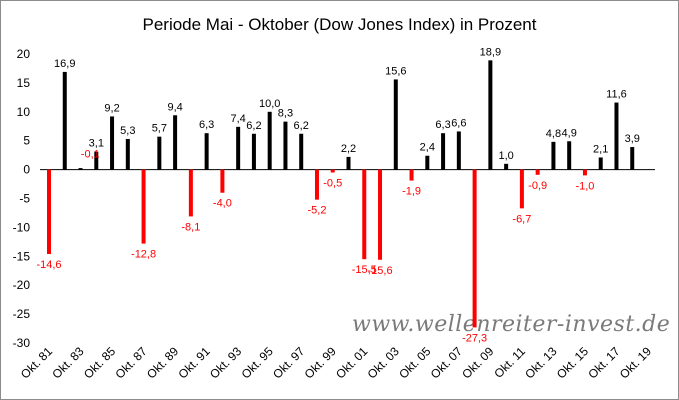 The width and height of the screenshot is (679, 400). What do you see at coordinates (521, 219) in the screenshot?
I see `data-label: -6,7` at bounding box center [521, 219].